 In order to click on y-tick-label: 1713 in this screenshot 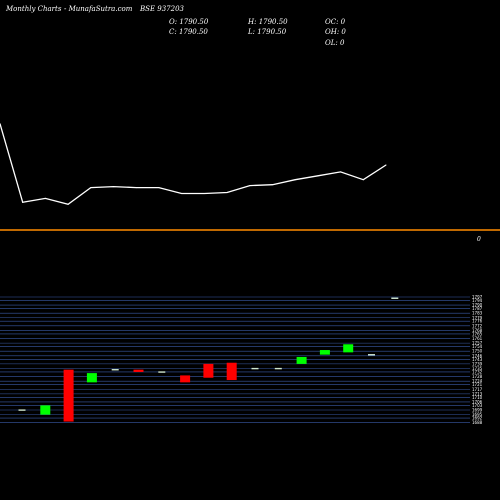, I will do `click(477, 393)`.